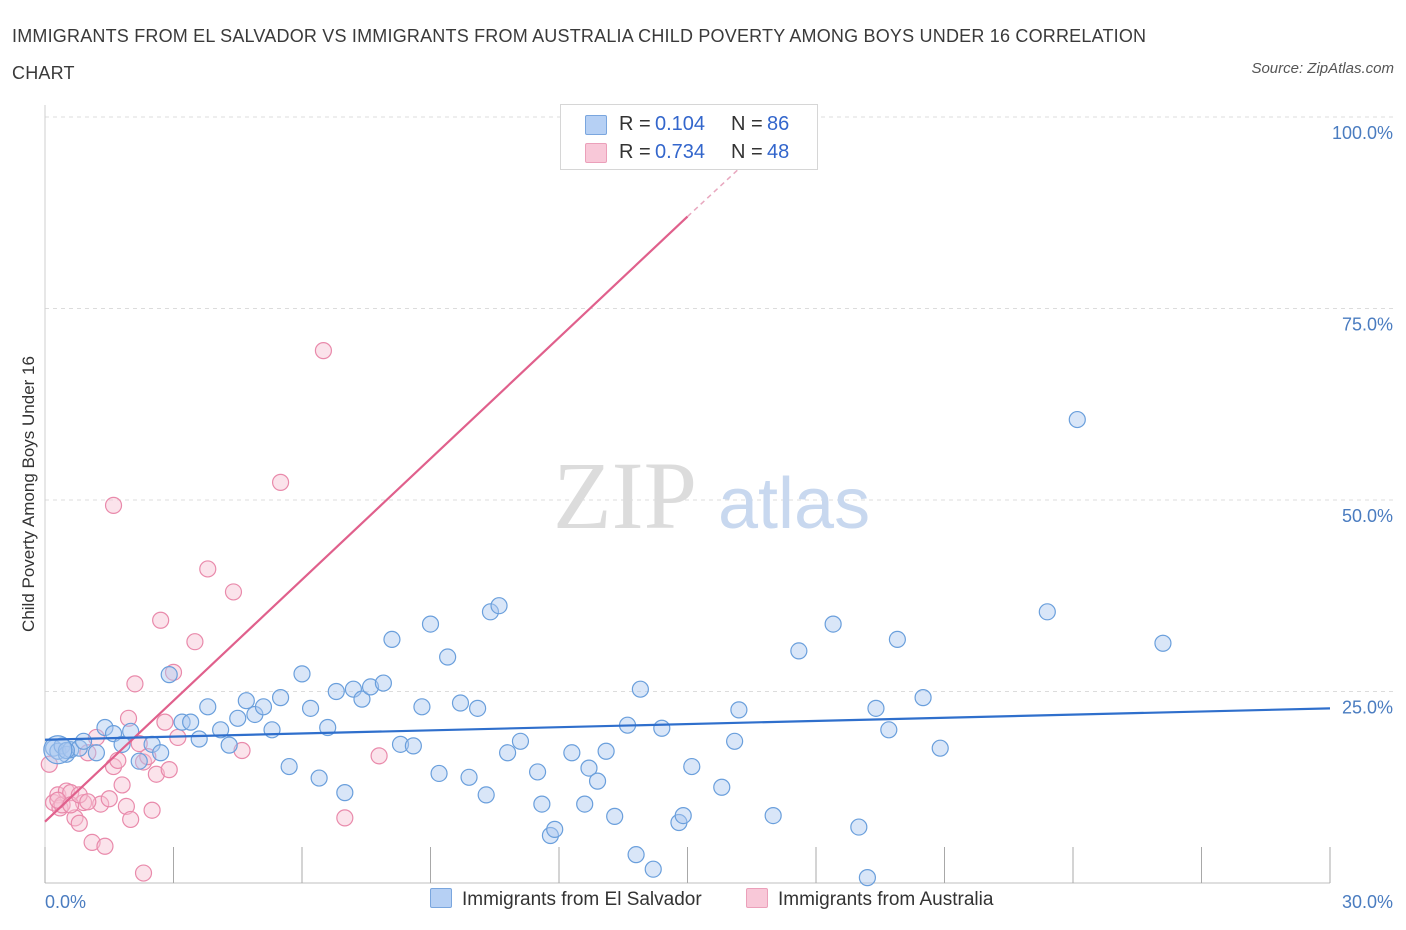  What do you see at coordinates (886, 899) in the screenshot?
I see `bottom-legend-label: Immigrants from Australia` at bounding box center [886, 899].